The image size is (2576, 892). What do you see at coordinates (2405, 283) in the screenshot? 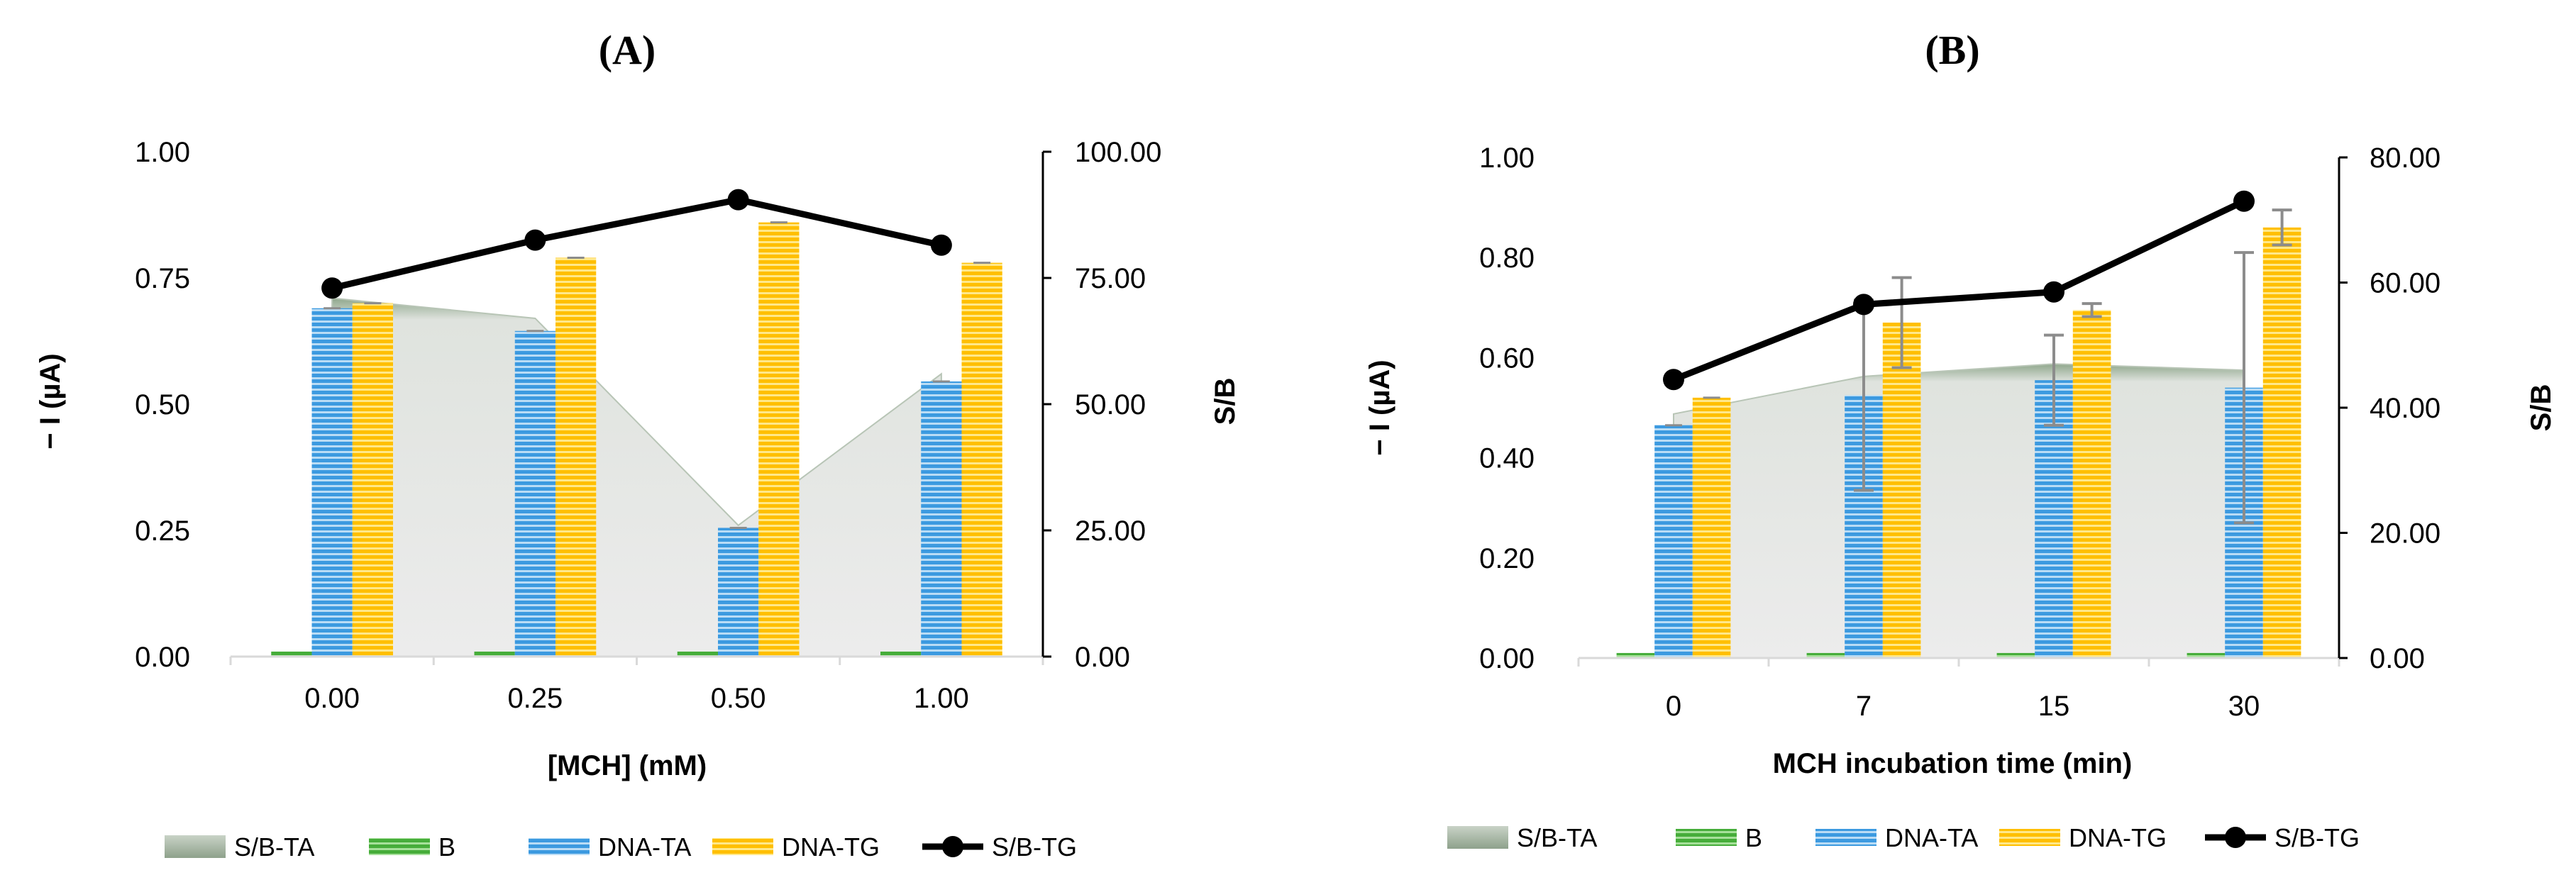
I see `y2-tick-label: 60.00` at bounding box center [2405, 283].